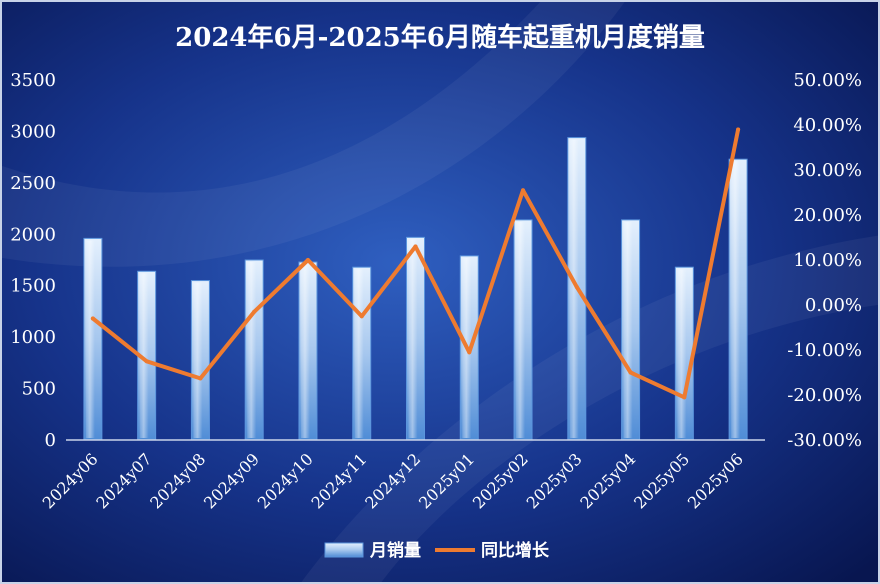  Describe the element at coordinates (437, 550) in the screenshot. I see `legend: 月销量 同比增长` at that location.